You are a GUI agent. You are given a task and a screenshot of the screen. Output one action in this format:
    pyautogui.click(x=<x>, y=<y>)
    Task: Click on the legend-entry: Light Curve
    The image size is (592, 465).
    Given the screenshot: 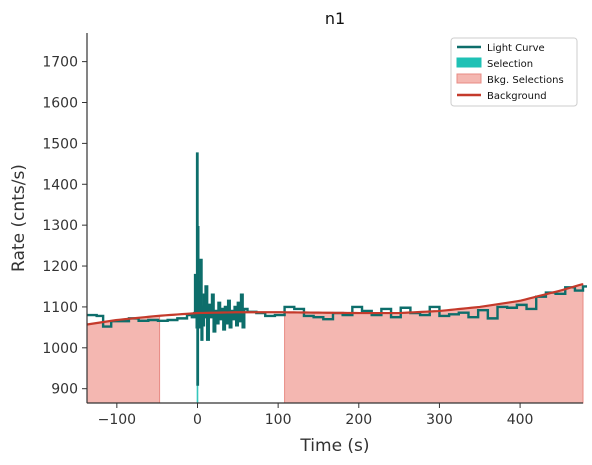 What is the action you would take?
    pyautogui.click(x=501, y=48)
    